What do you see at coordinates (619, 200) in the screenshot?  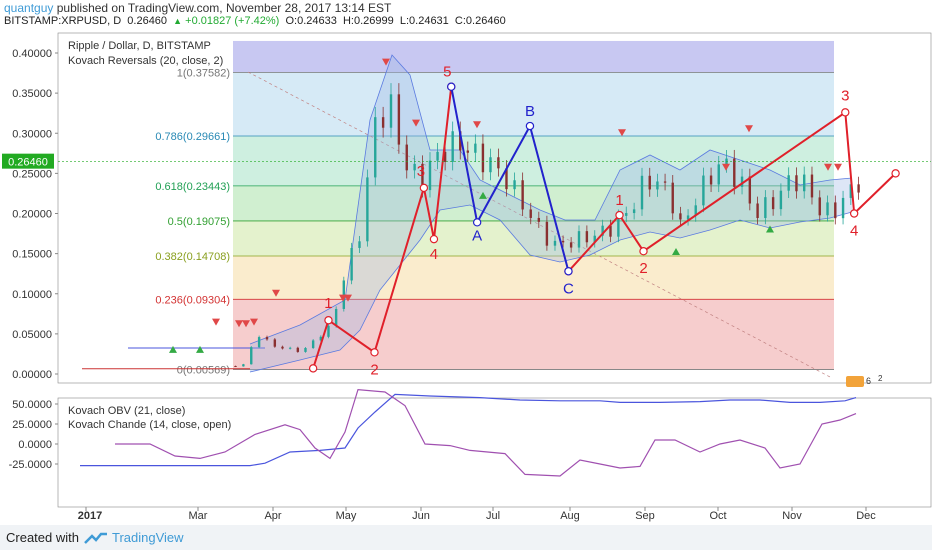 I see `impulse-wave-2-label: 1` at bounding box center [619, 200].